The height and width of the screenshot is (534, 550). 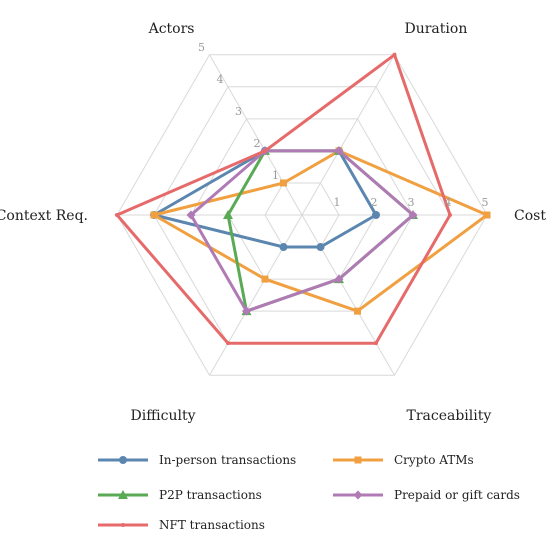 I want to click on axis-label: Cost, so click(x=530, y=216).